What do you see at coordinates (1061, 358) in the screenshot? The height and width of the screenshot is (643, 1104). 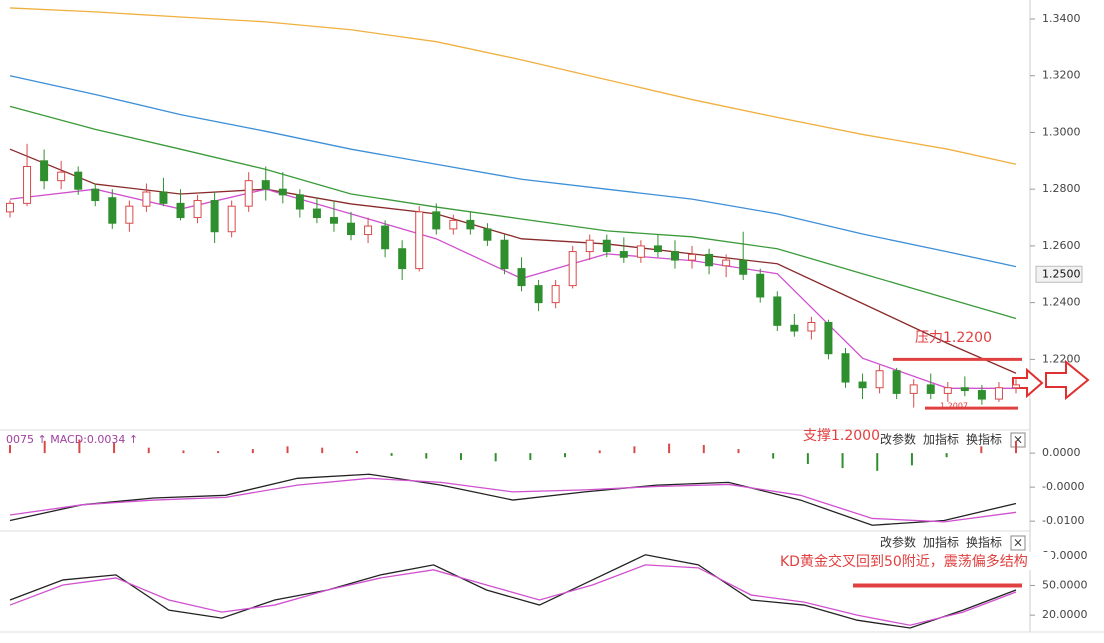 I see `y-tick-label: 1.2200` at bounding box center [1061, 358].